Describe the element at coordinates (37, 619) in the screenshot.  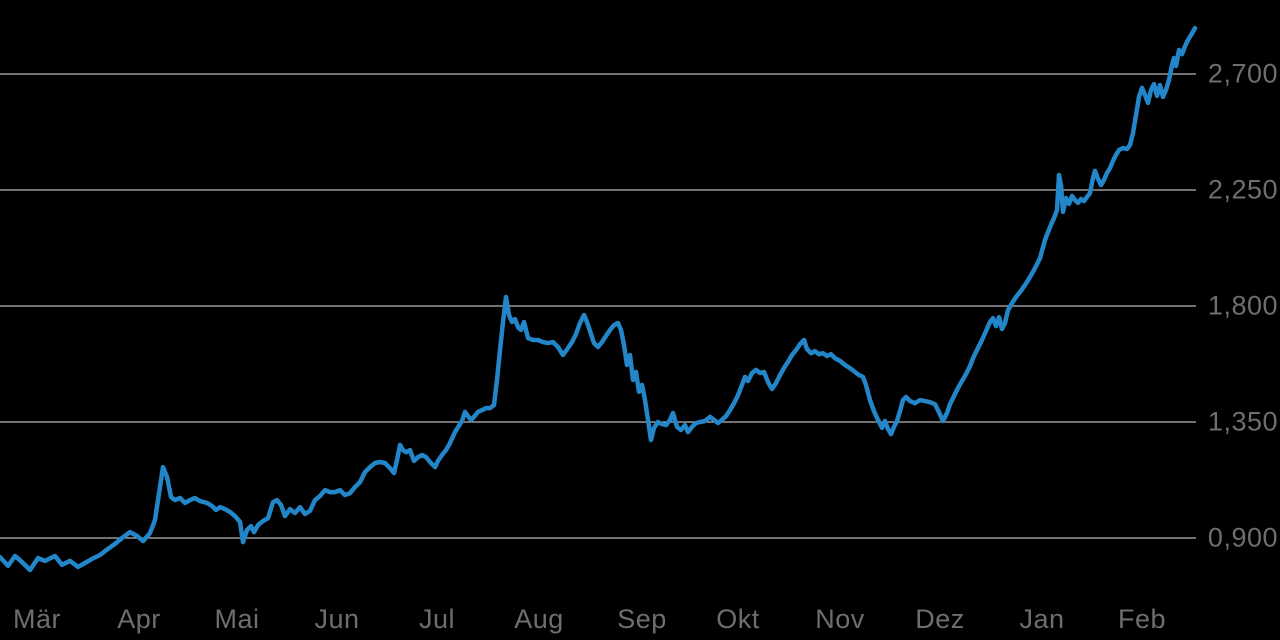
I see `x-axis-month-label: Mär` at that location.